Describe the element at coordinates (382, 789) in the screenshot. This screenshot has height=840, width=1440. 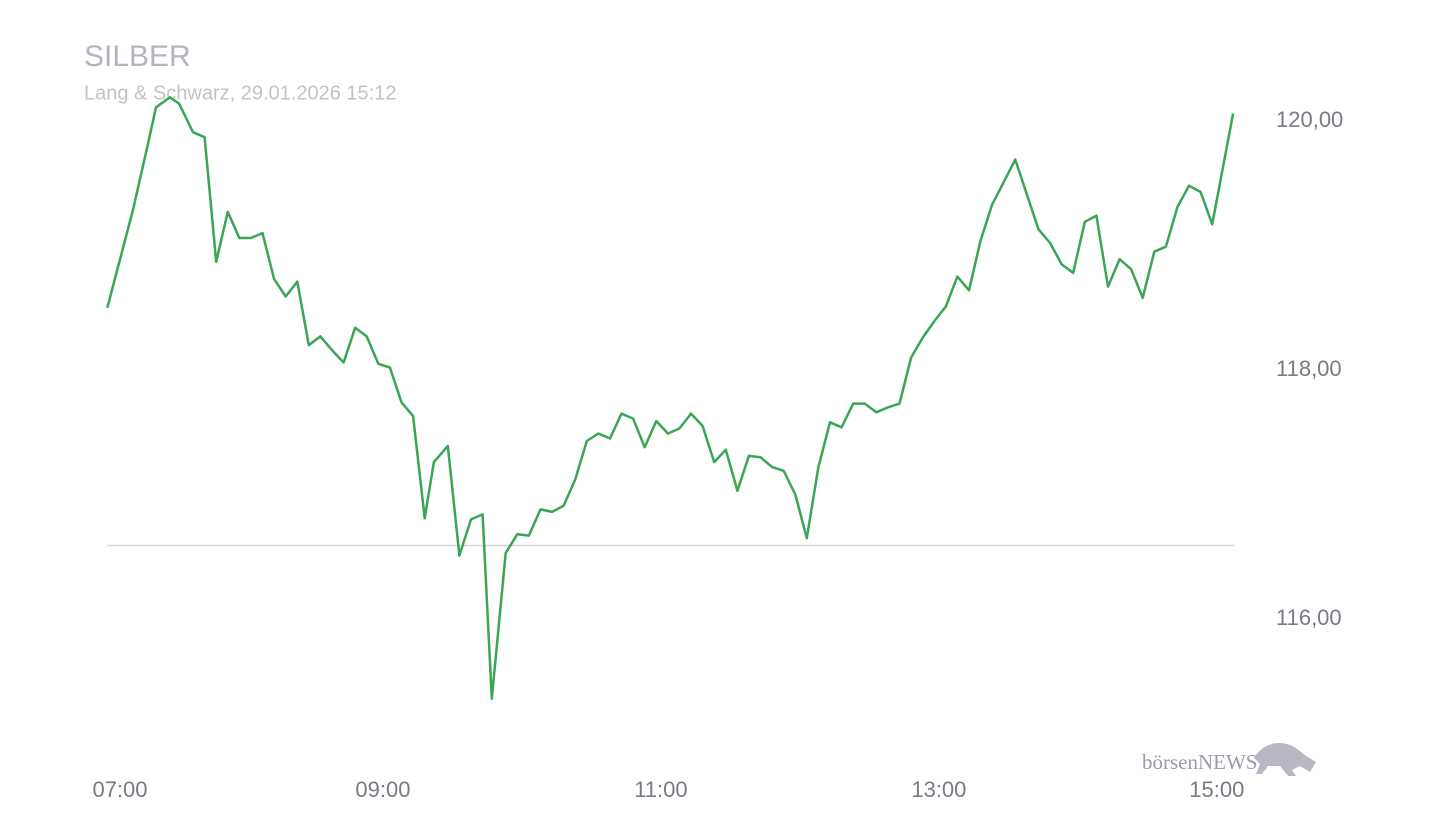
I see `x-tick-label: 09:00` at that location.